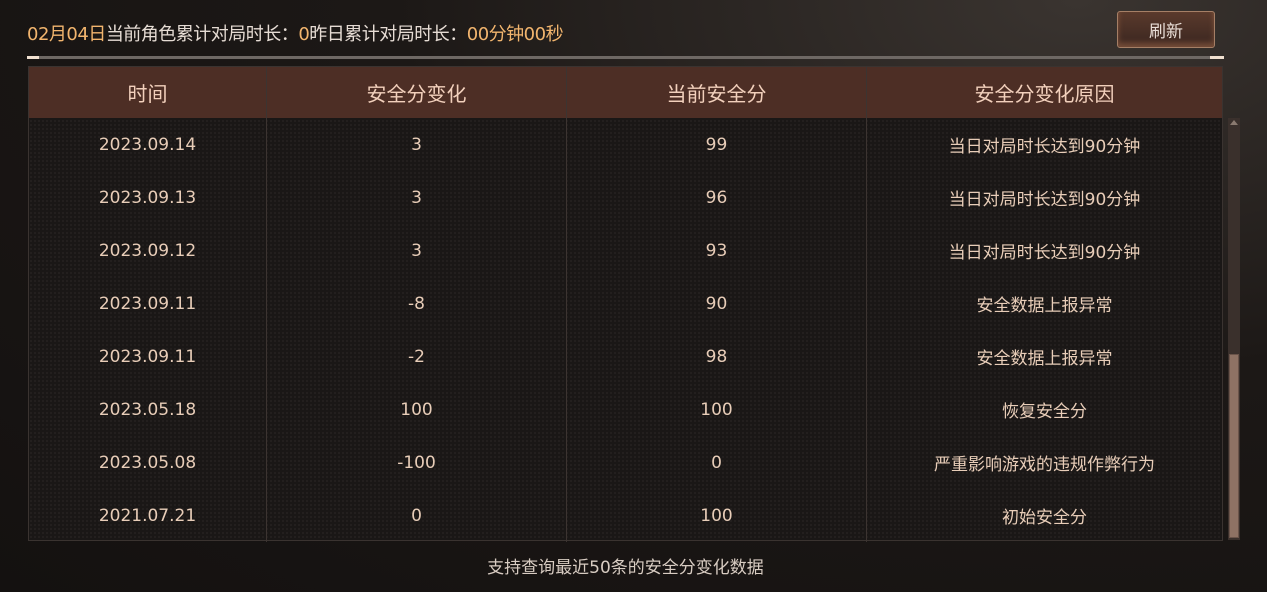  I want to click on cell-change: -8, so click(417, 303).